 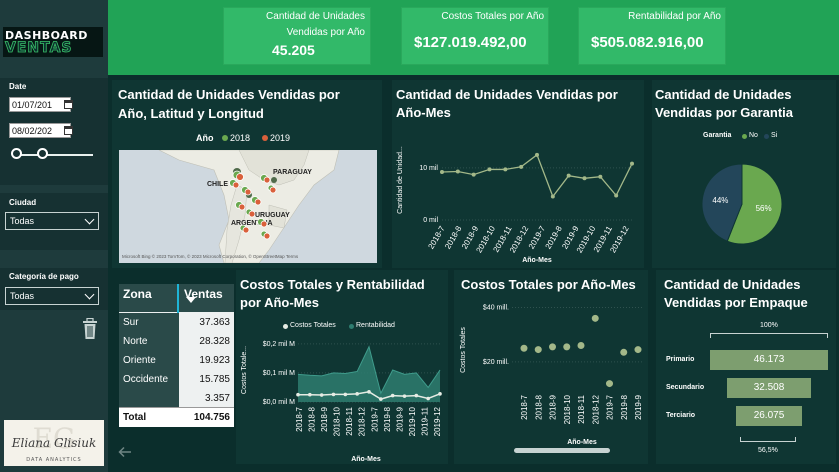 I want to click on x-tick-label: 2018-9, so click(x=324, y=418).